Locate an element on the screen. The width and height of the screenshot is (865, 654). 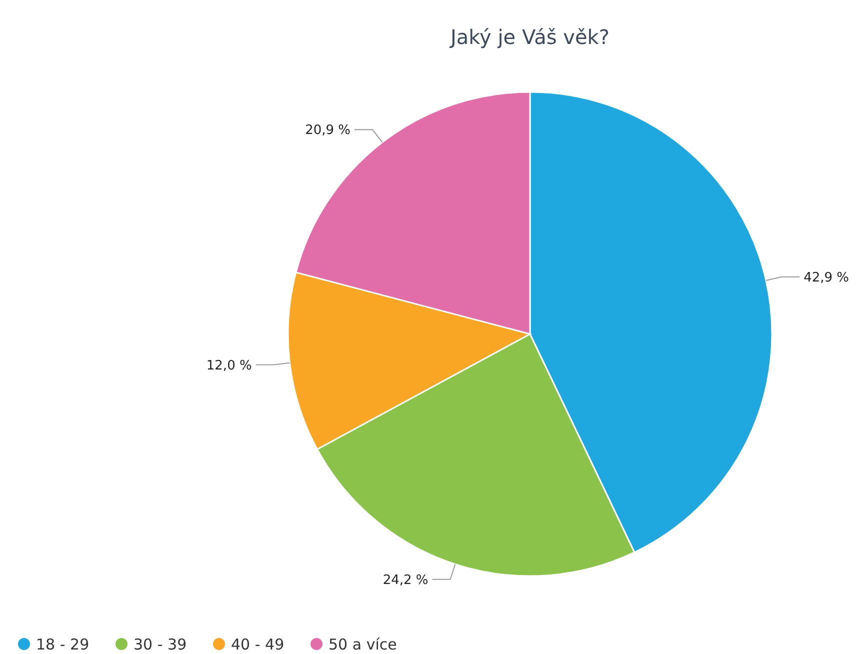
legend-label: 30 - 39 is located at coordinates (160, 644).